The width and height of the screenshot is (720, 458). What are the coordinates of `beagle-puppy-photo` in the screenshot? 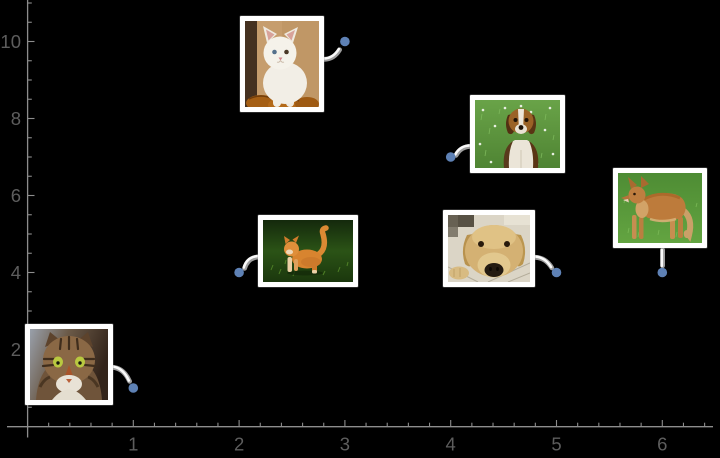 It's located at (517, 134).